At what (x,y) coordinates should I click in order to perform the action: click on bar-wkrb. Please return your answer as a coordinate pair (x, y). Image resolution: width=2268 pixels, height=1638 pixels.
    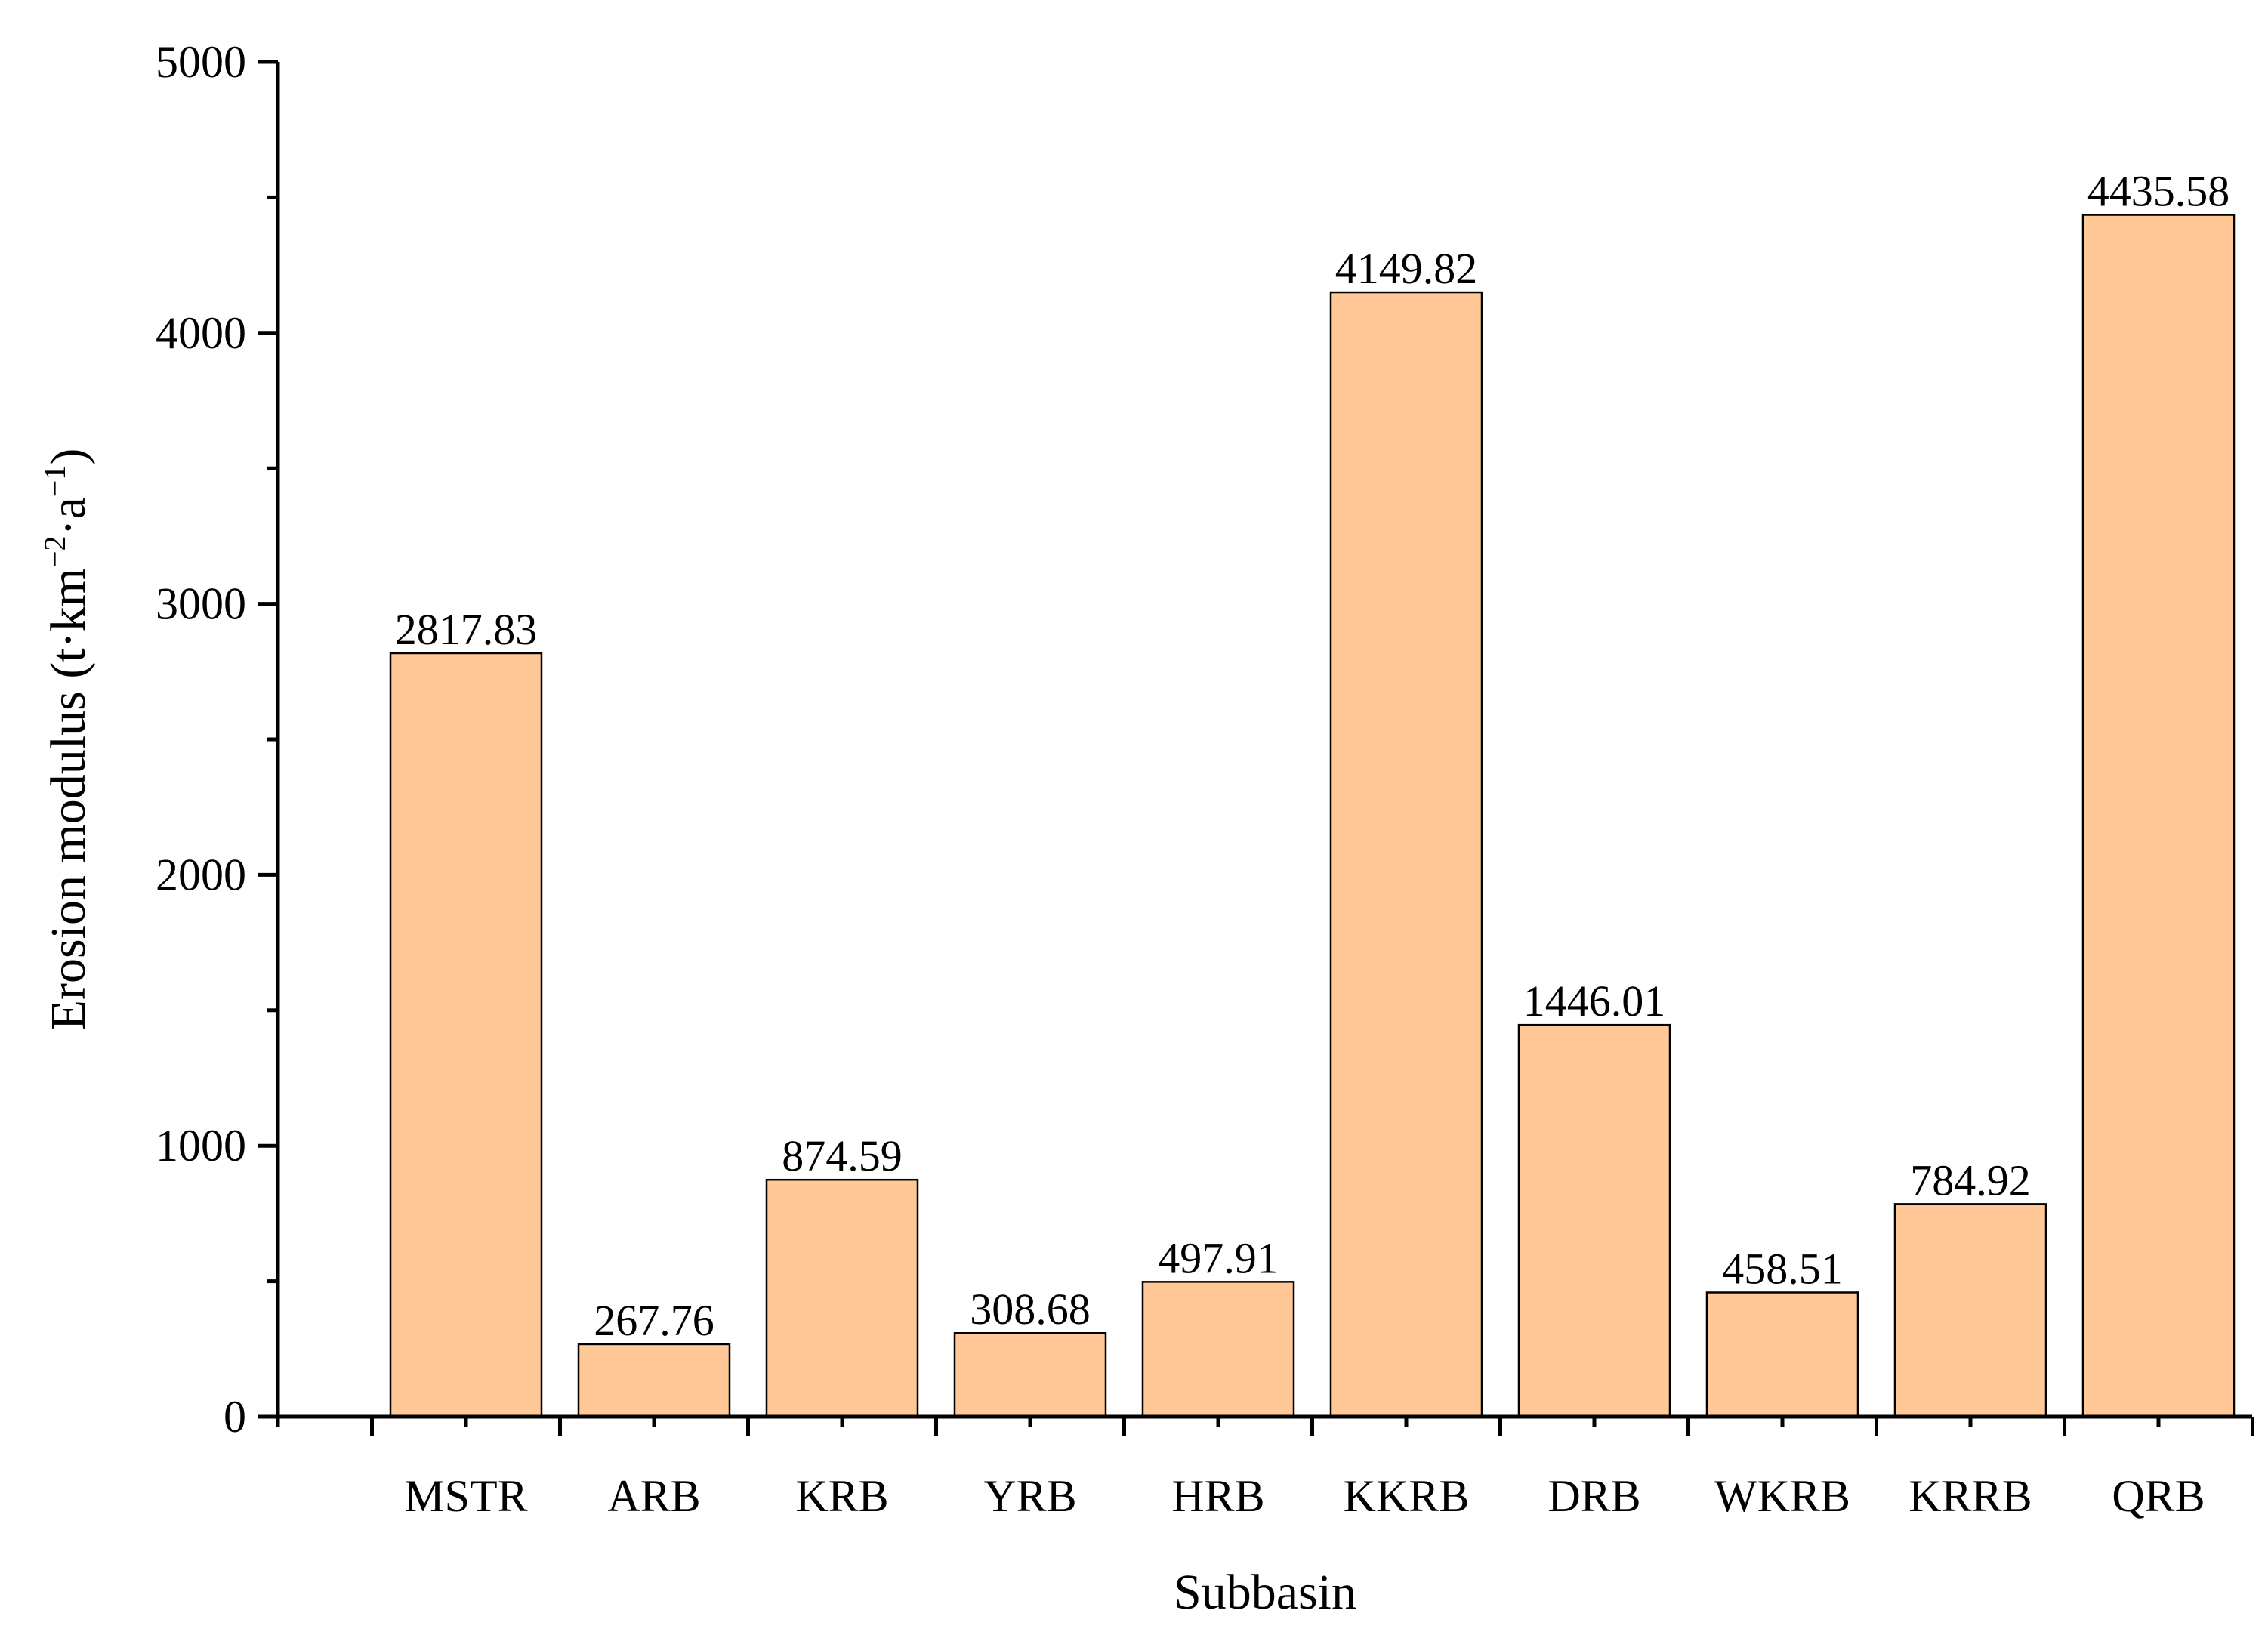
    Looking at the image, I should click on (1782, 1354).